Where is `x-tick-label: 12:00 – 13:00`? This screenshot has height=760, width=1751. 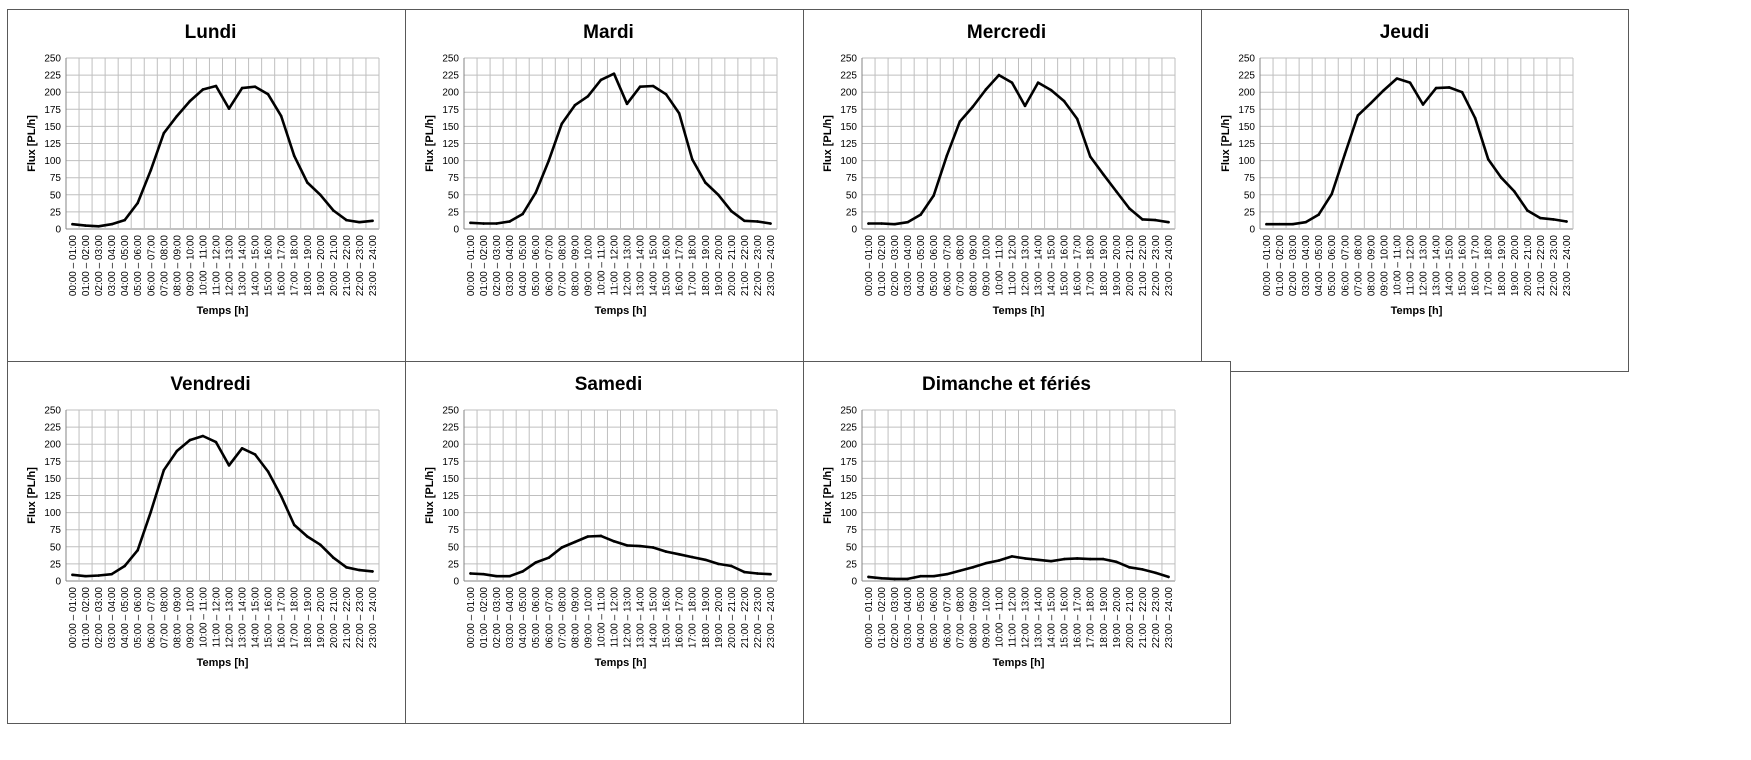
x-tick-label: 12:00 – 13:00 is located at coordinates (230, 618).